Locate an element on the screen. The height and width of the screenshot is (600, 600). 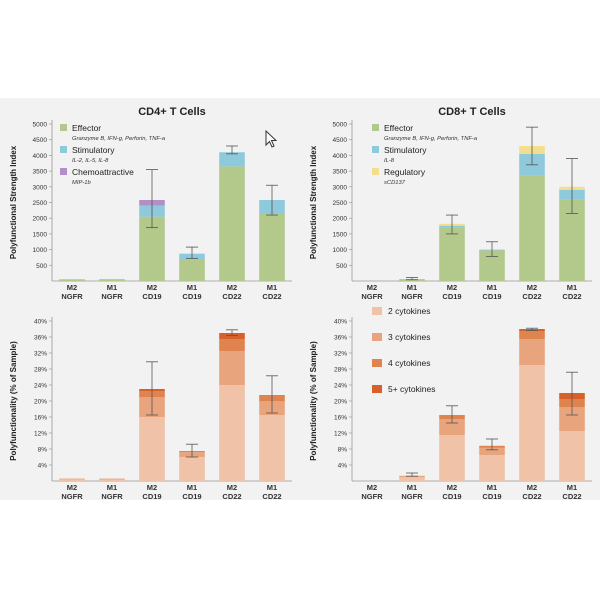
cd8-poly-legend-item: 5+ cytokines is located at coordinates (404, 389).